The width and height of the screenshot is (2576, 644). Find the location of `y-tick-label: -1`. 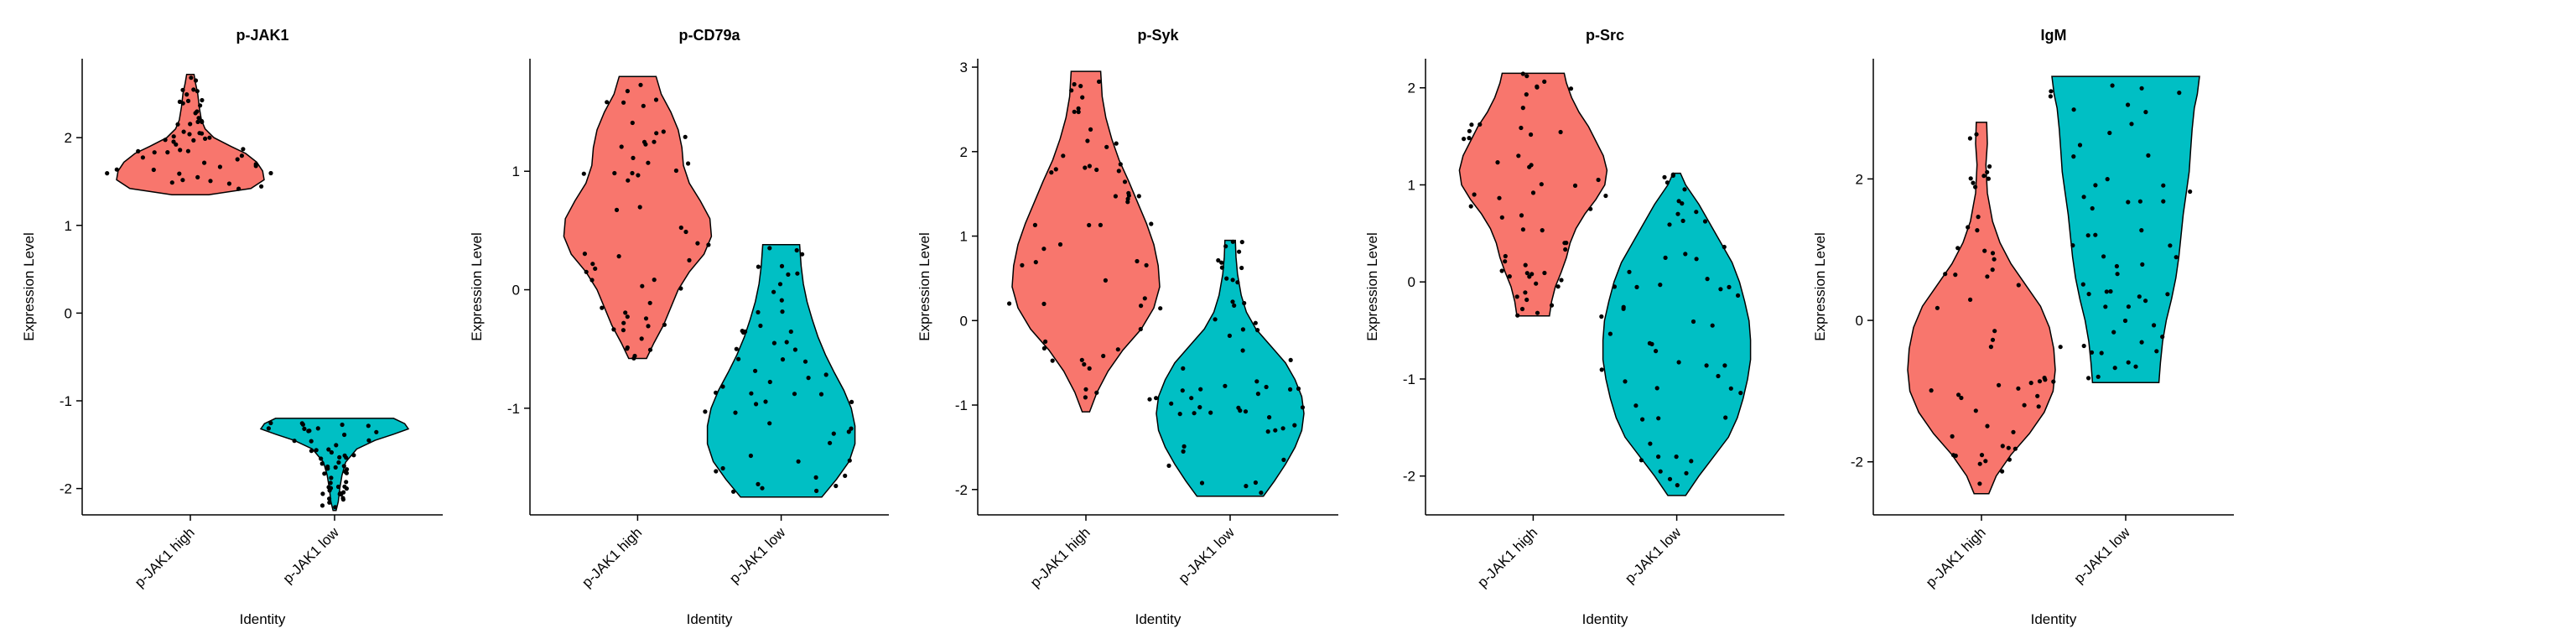

y-tick-label: -1 is located at coordinates (513, 409).